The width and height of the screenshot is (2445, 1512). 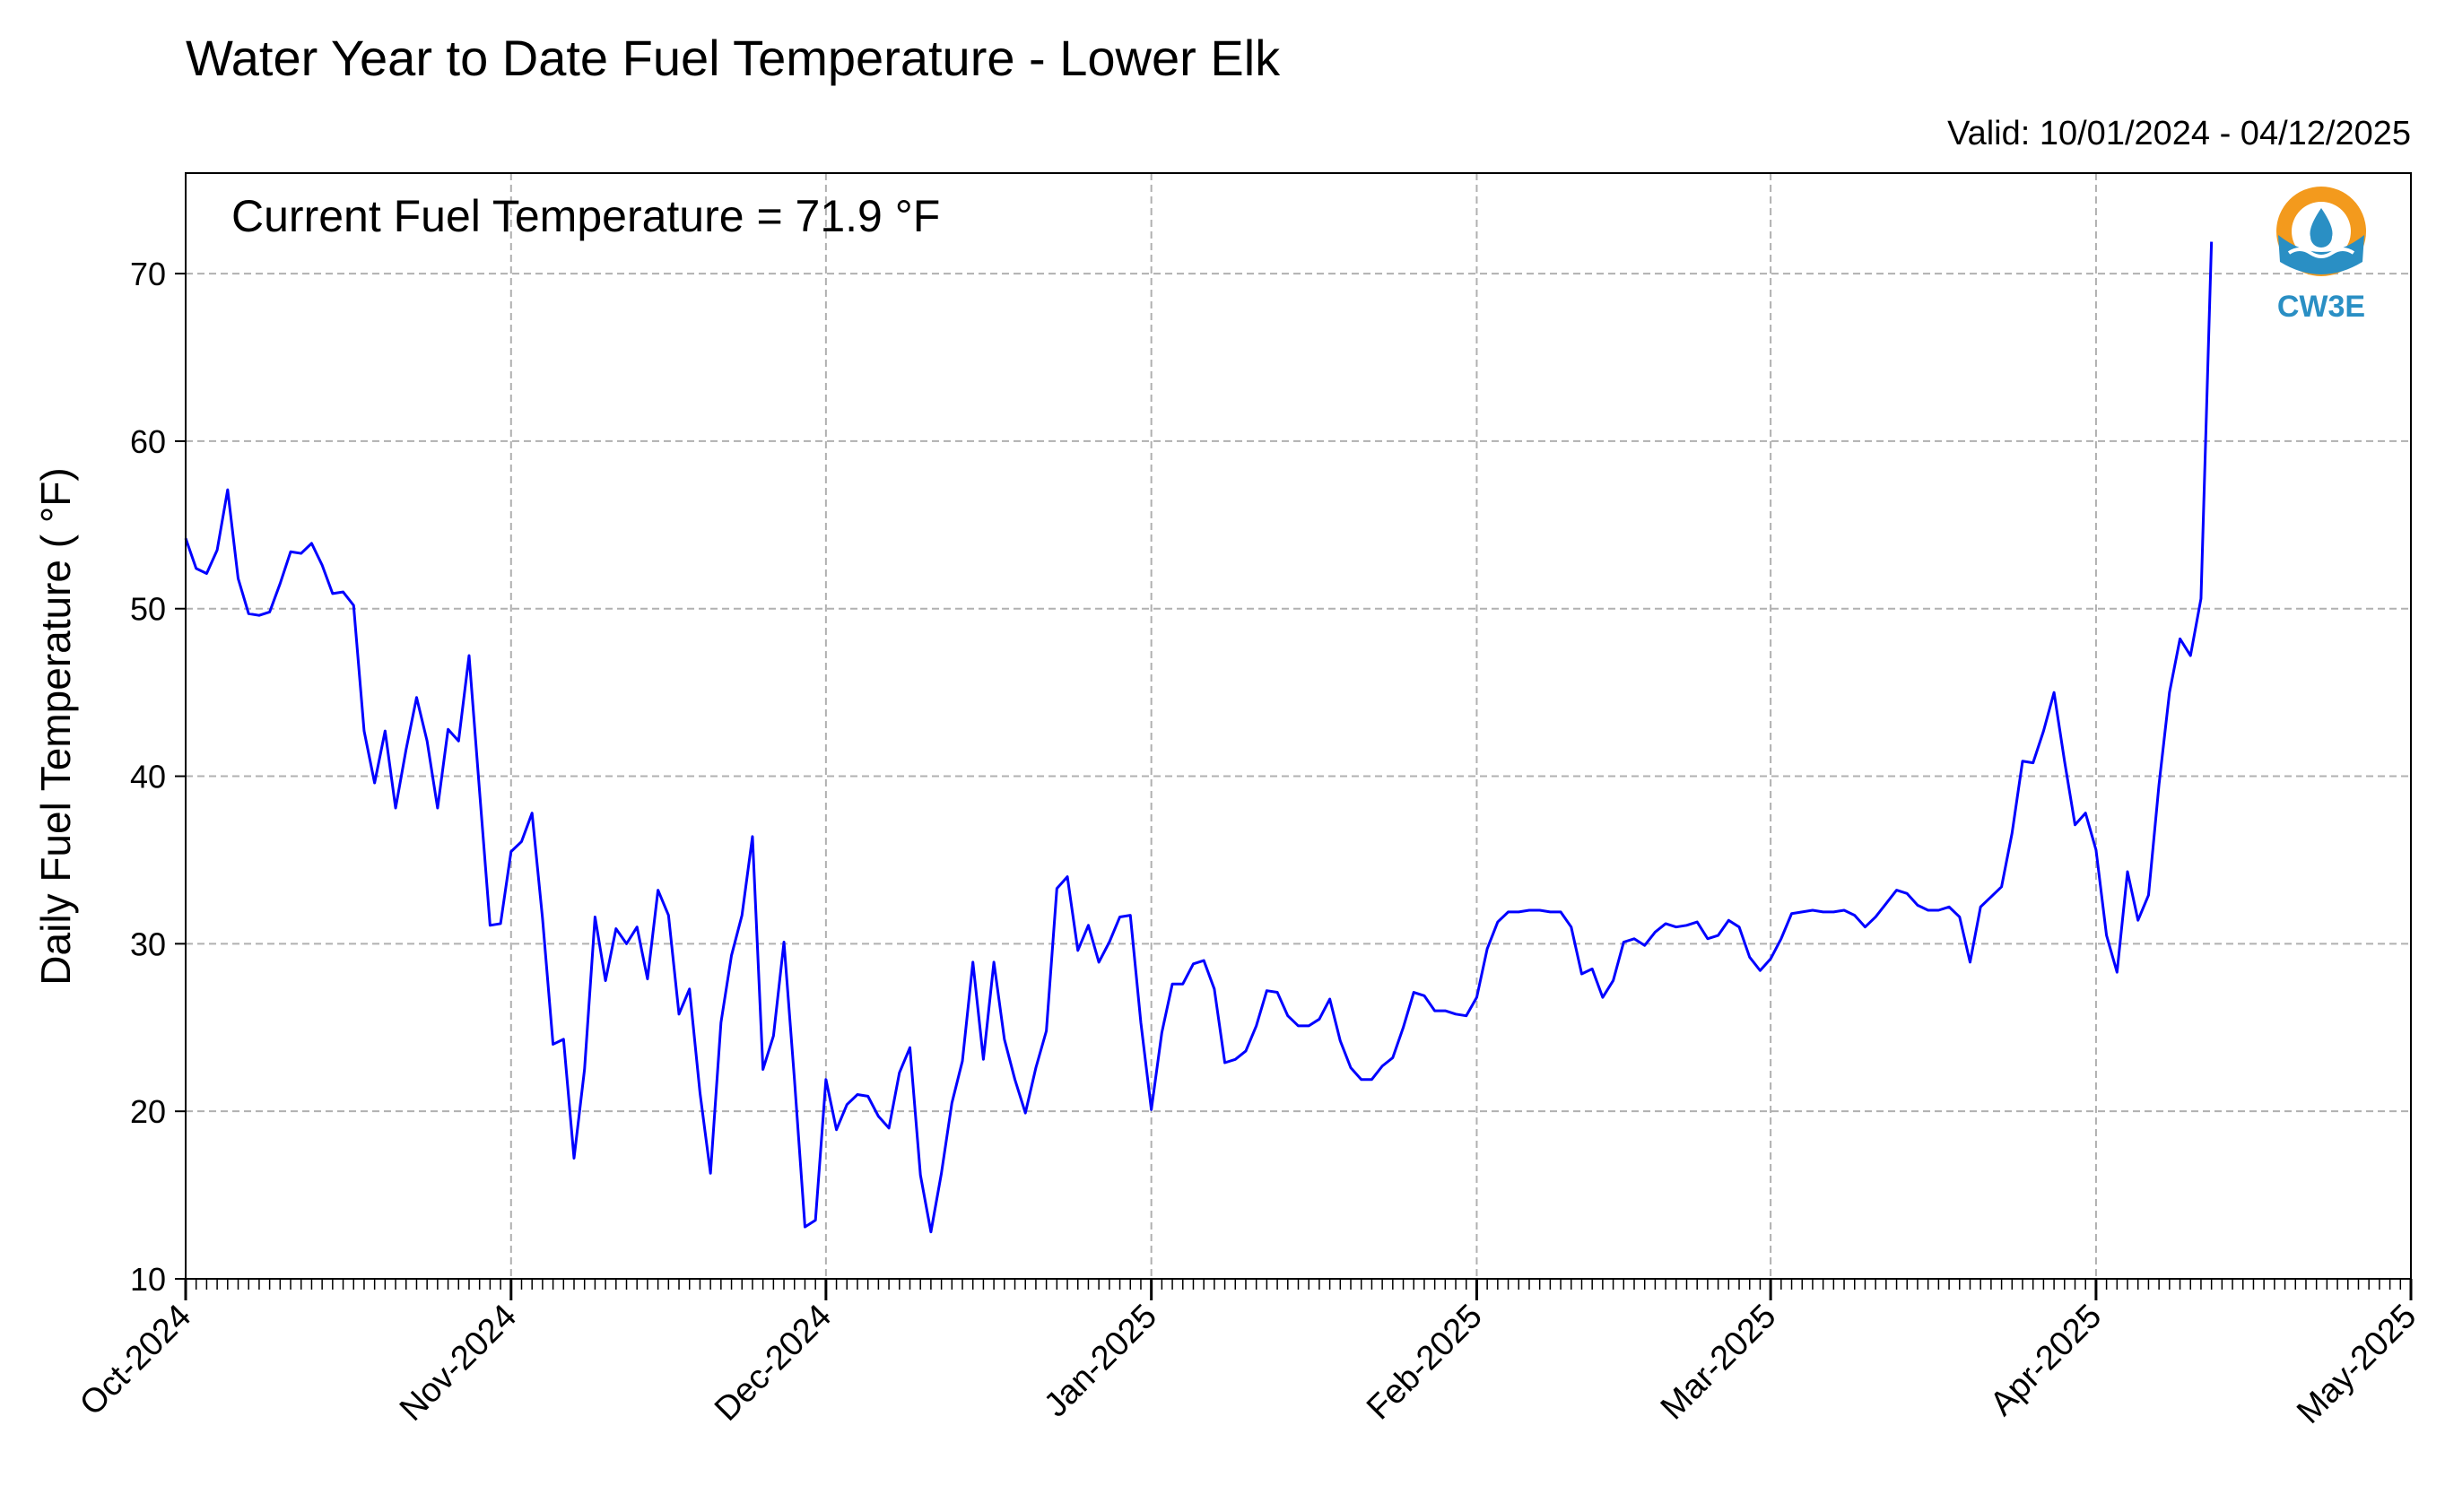 I want to click on x-tick-label: Apr-2025, so click(x=2046, y=1360).